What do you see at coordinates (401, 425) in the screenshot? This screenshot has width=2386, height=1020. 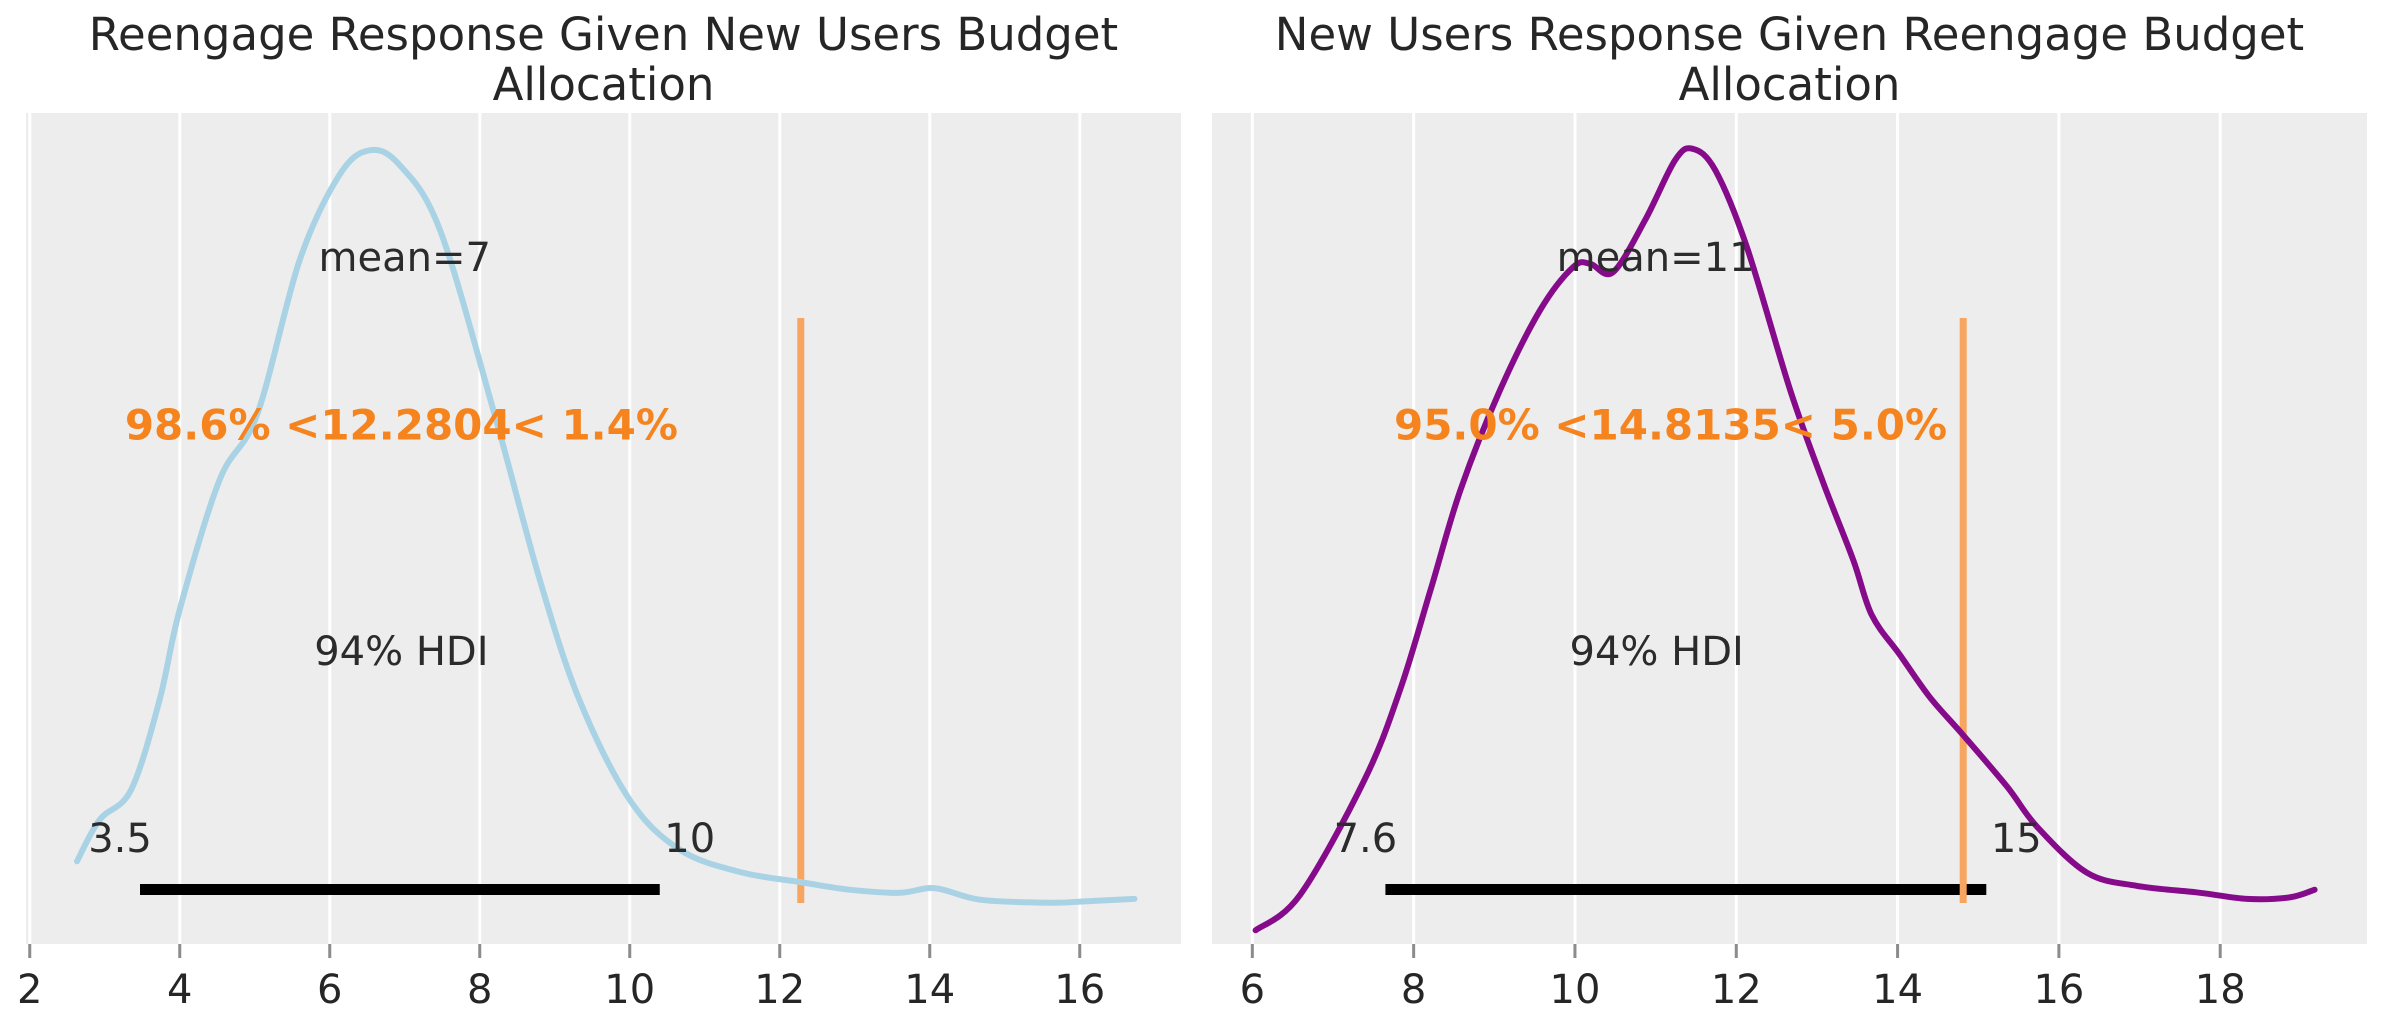 I see `ref-value-label: 98.6% <12.2804< 1.4%` at bounding box center [401, 425].